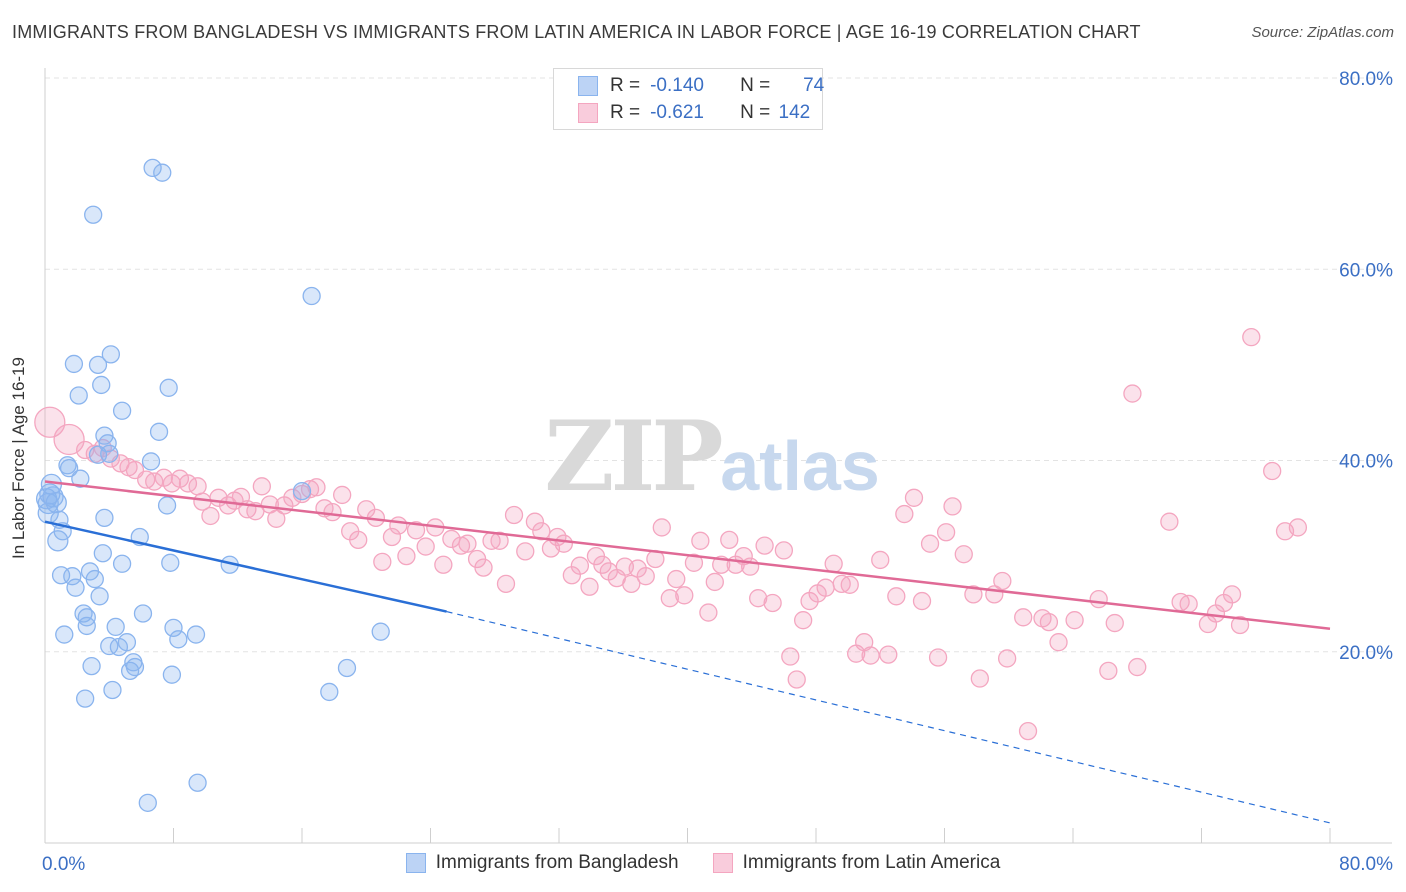  Describe the element at coordinates (871, 862) in the screenshot. I see `legend-label-latin-america: Immigrants from Latin America` at that location.